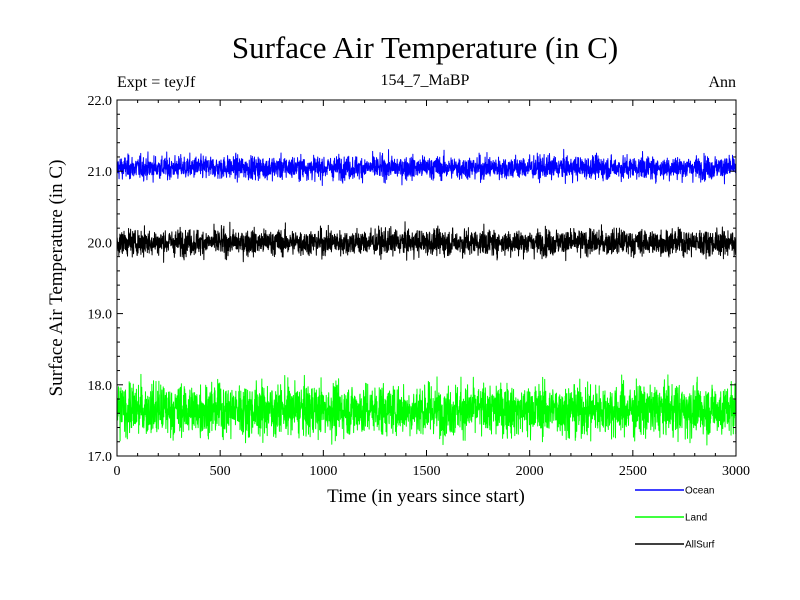 This screenshot has height=600, width=800. What do you see at coordinates (633, 471) in the screenshot?
I see `x-tick-label: 2500` at bounding box center [633, 471].